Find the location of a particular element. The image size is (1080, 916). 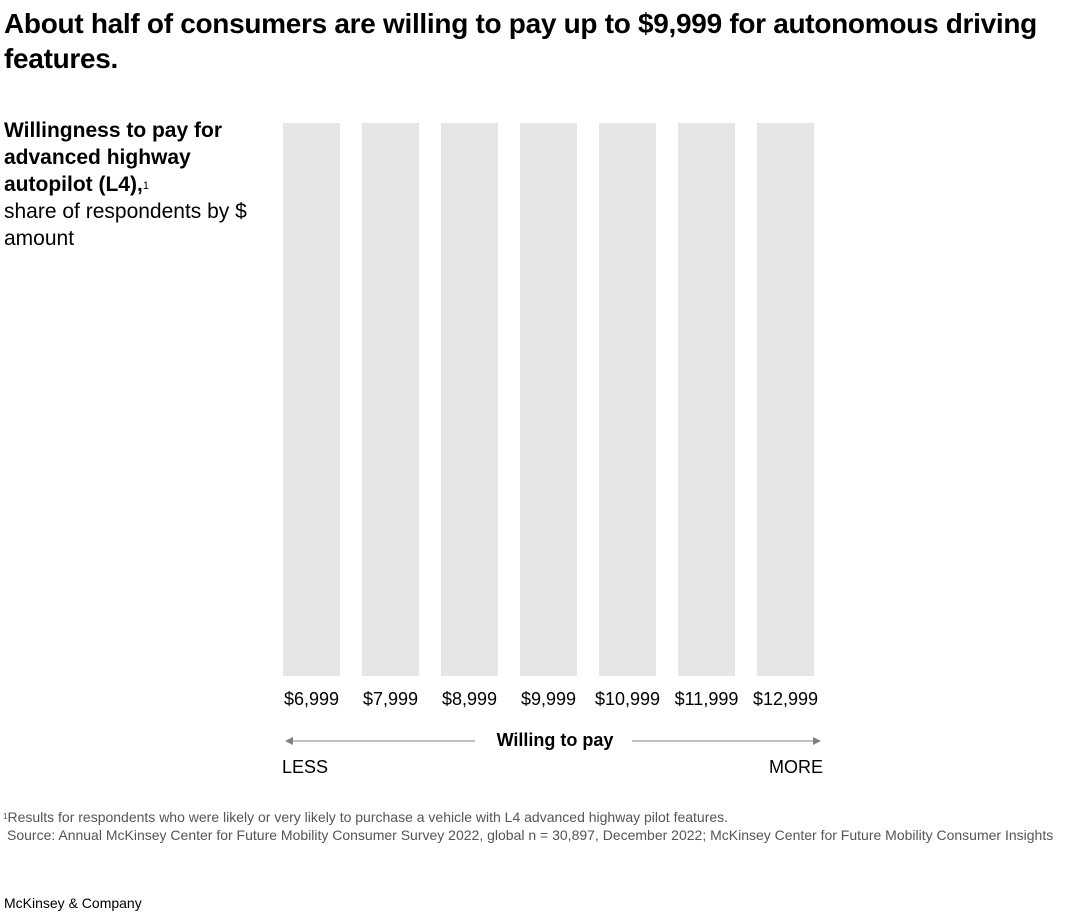

less-label: LESS is located at coordinates (305, 767).